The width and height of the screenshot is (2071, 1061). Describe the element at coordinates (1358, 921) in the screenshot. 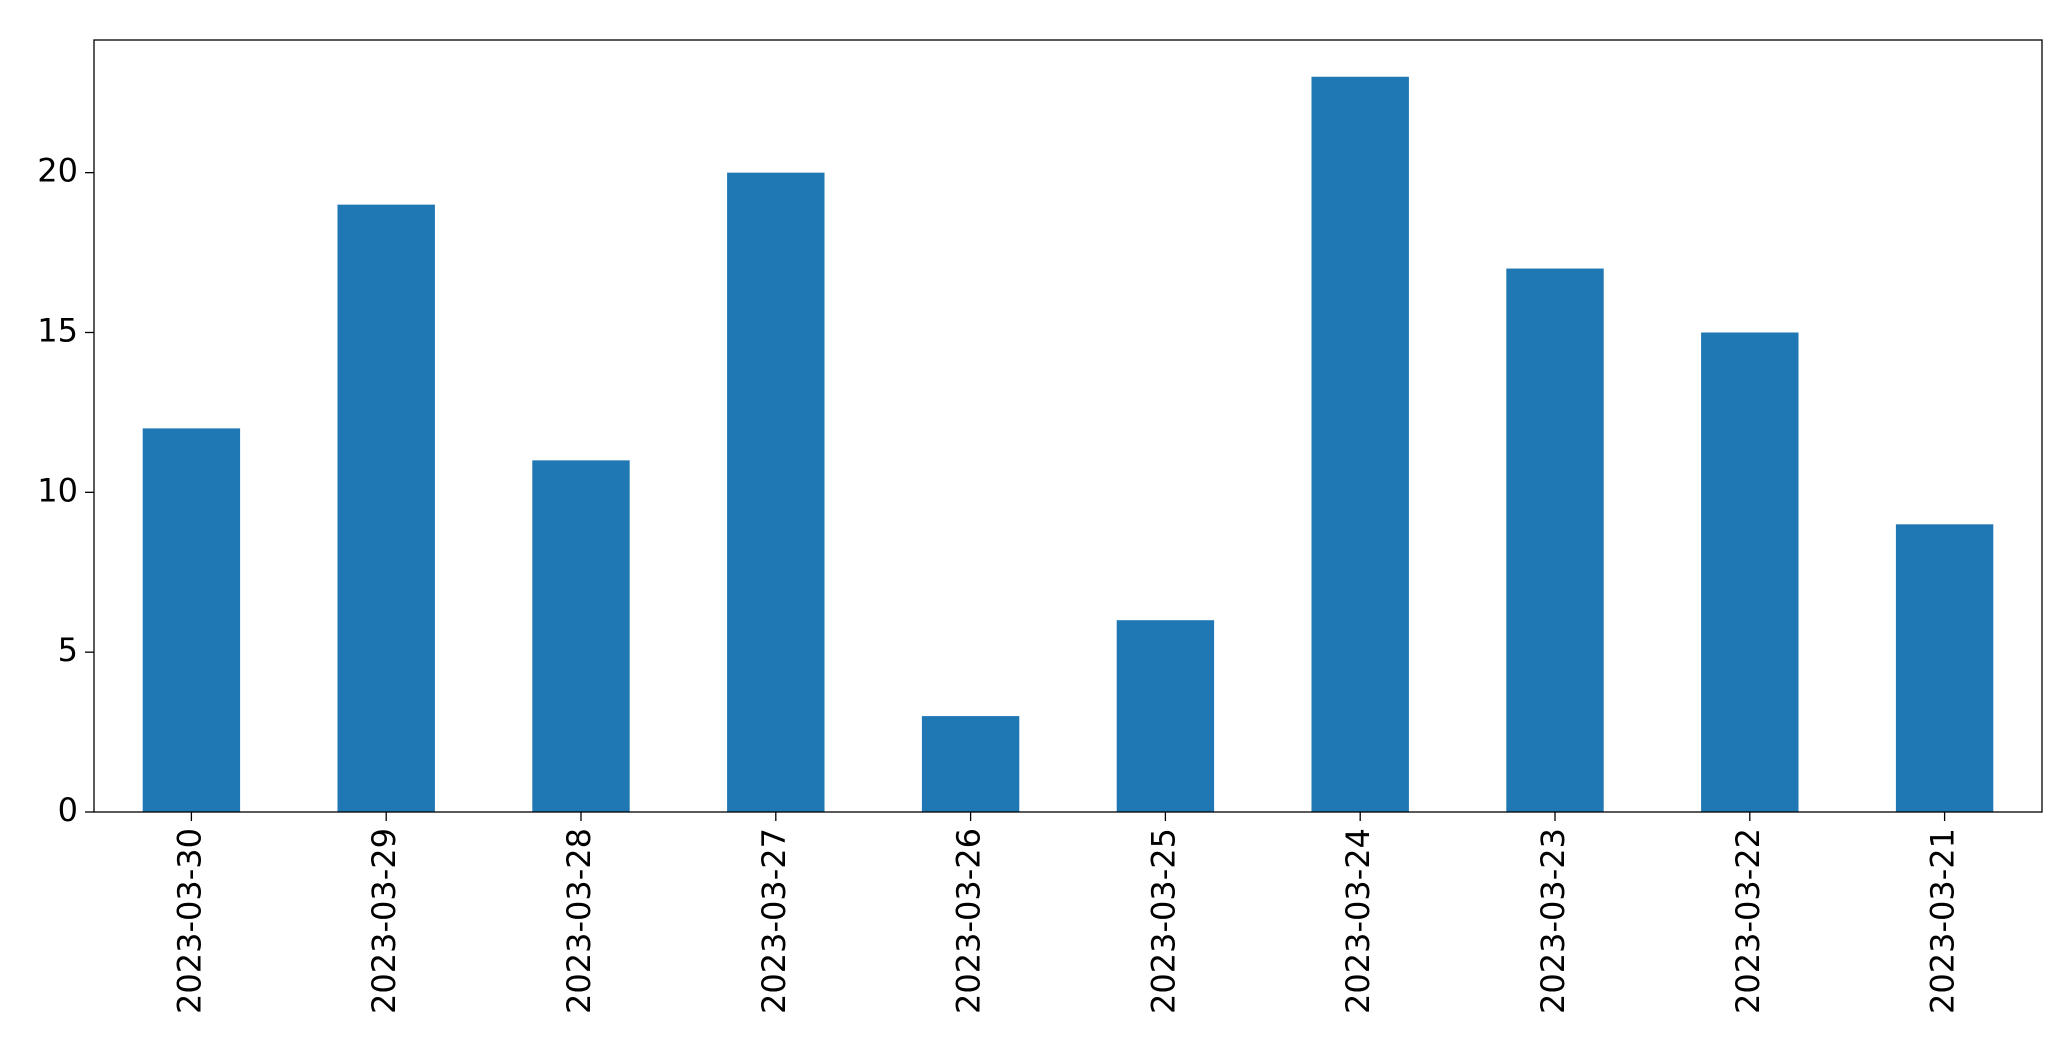

I see `x-tick-label: 2023-03-24` at that location.